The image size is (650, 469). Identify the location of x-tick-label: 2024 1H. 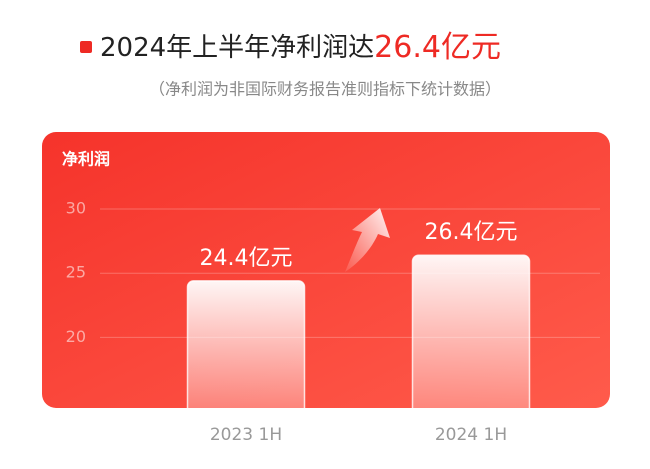
(471, 435).